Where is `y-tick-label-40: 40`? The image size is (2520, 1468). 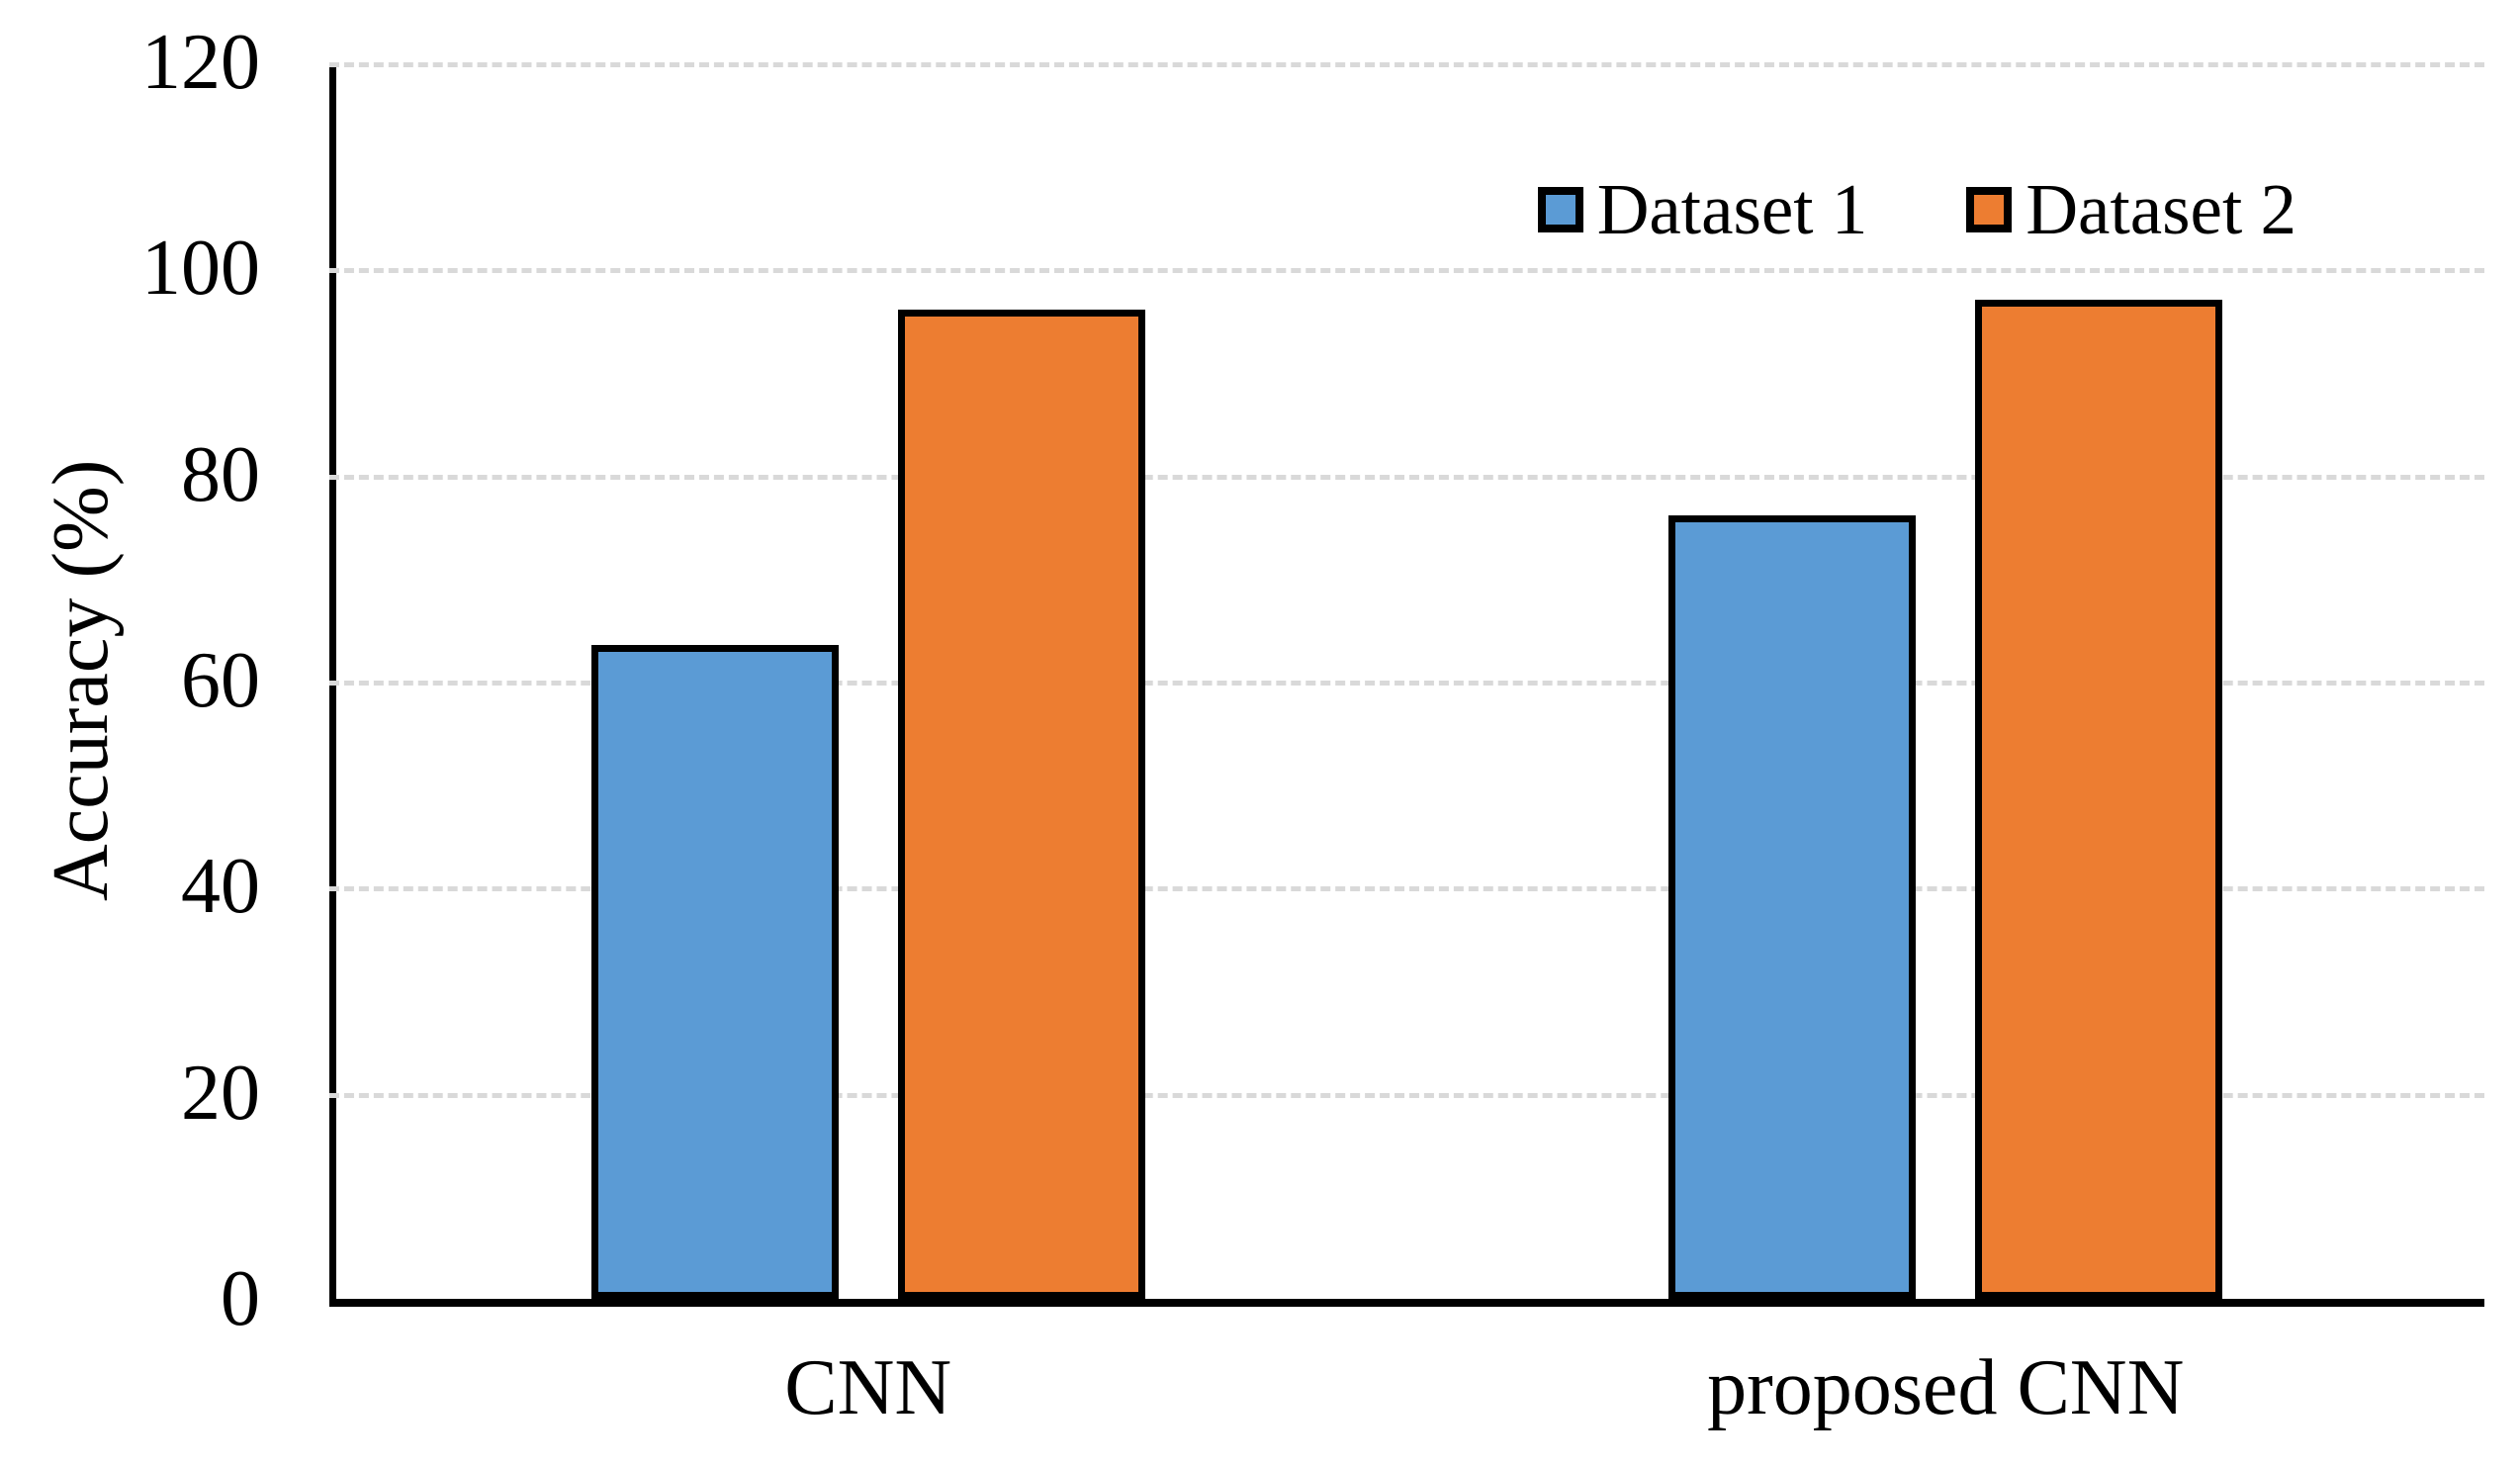
y-tick-label-40: 40 is located at coordinates (220, 887).